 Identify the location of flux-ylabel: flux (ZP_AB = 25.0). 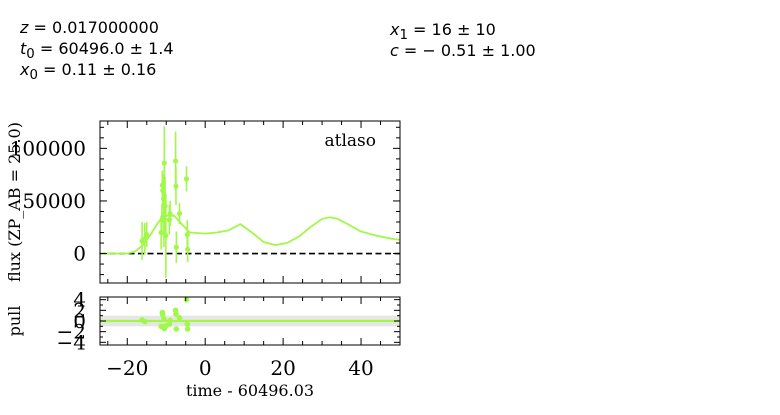
(14, 202).